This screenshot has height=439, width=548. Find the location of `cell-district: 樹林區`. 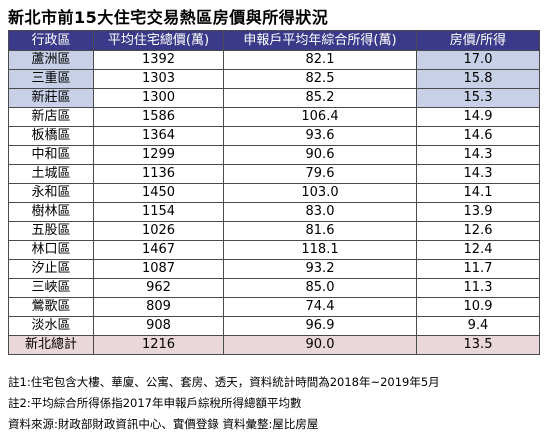

cell-district: 樹林區 is located at coordinates (51, 212).